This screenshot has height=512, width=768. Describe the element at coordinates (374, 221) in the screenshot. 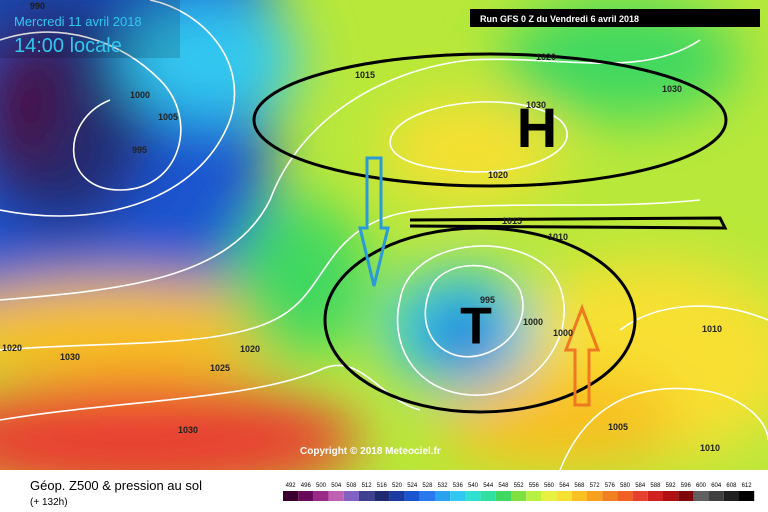

I see `blue-arrow` at that location.